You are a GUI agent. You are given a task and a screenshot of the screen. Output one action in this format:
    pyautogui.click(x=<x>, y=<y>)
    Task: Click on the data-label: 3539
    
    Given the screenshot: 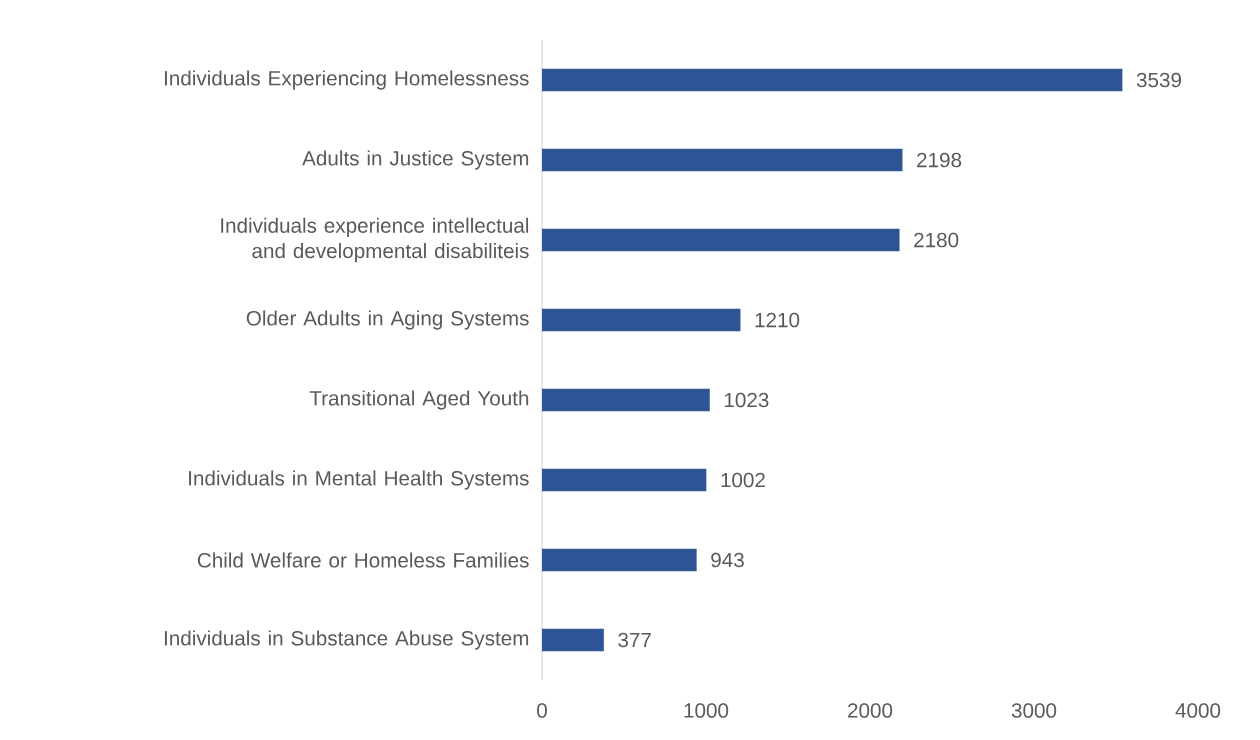 What is the action you would take?
    pyautogui.click(x=1158, y=80)
    